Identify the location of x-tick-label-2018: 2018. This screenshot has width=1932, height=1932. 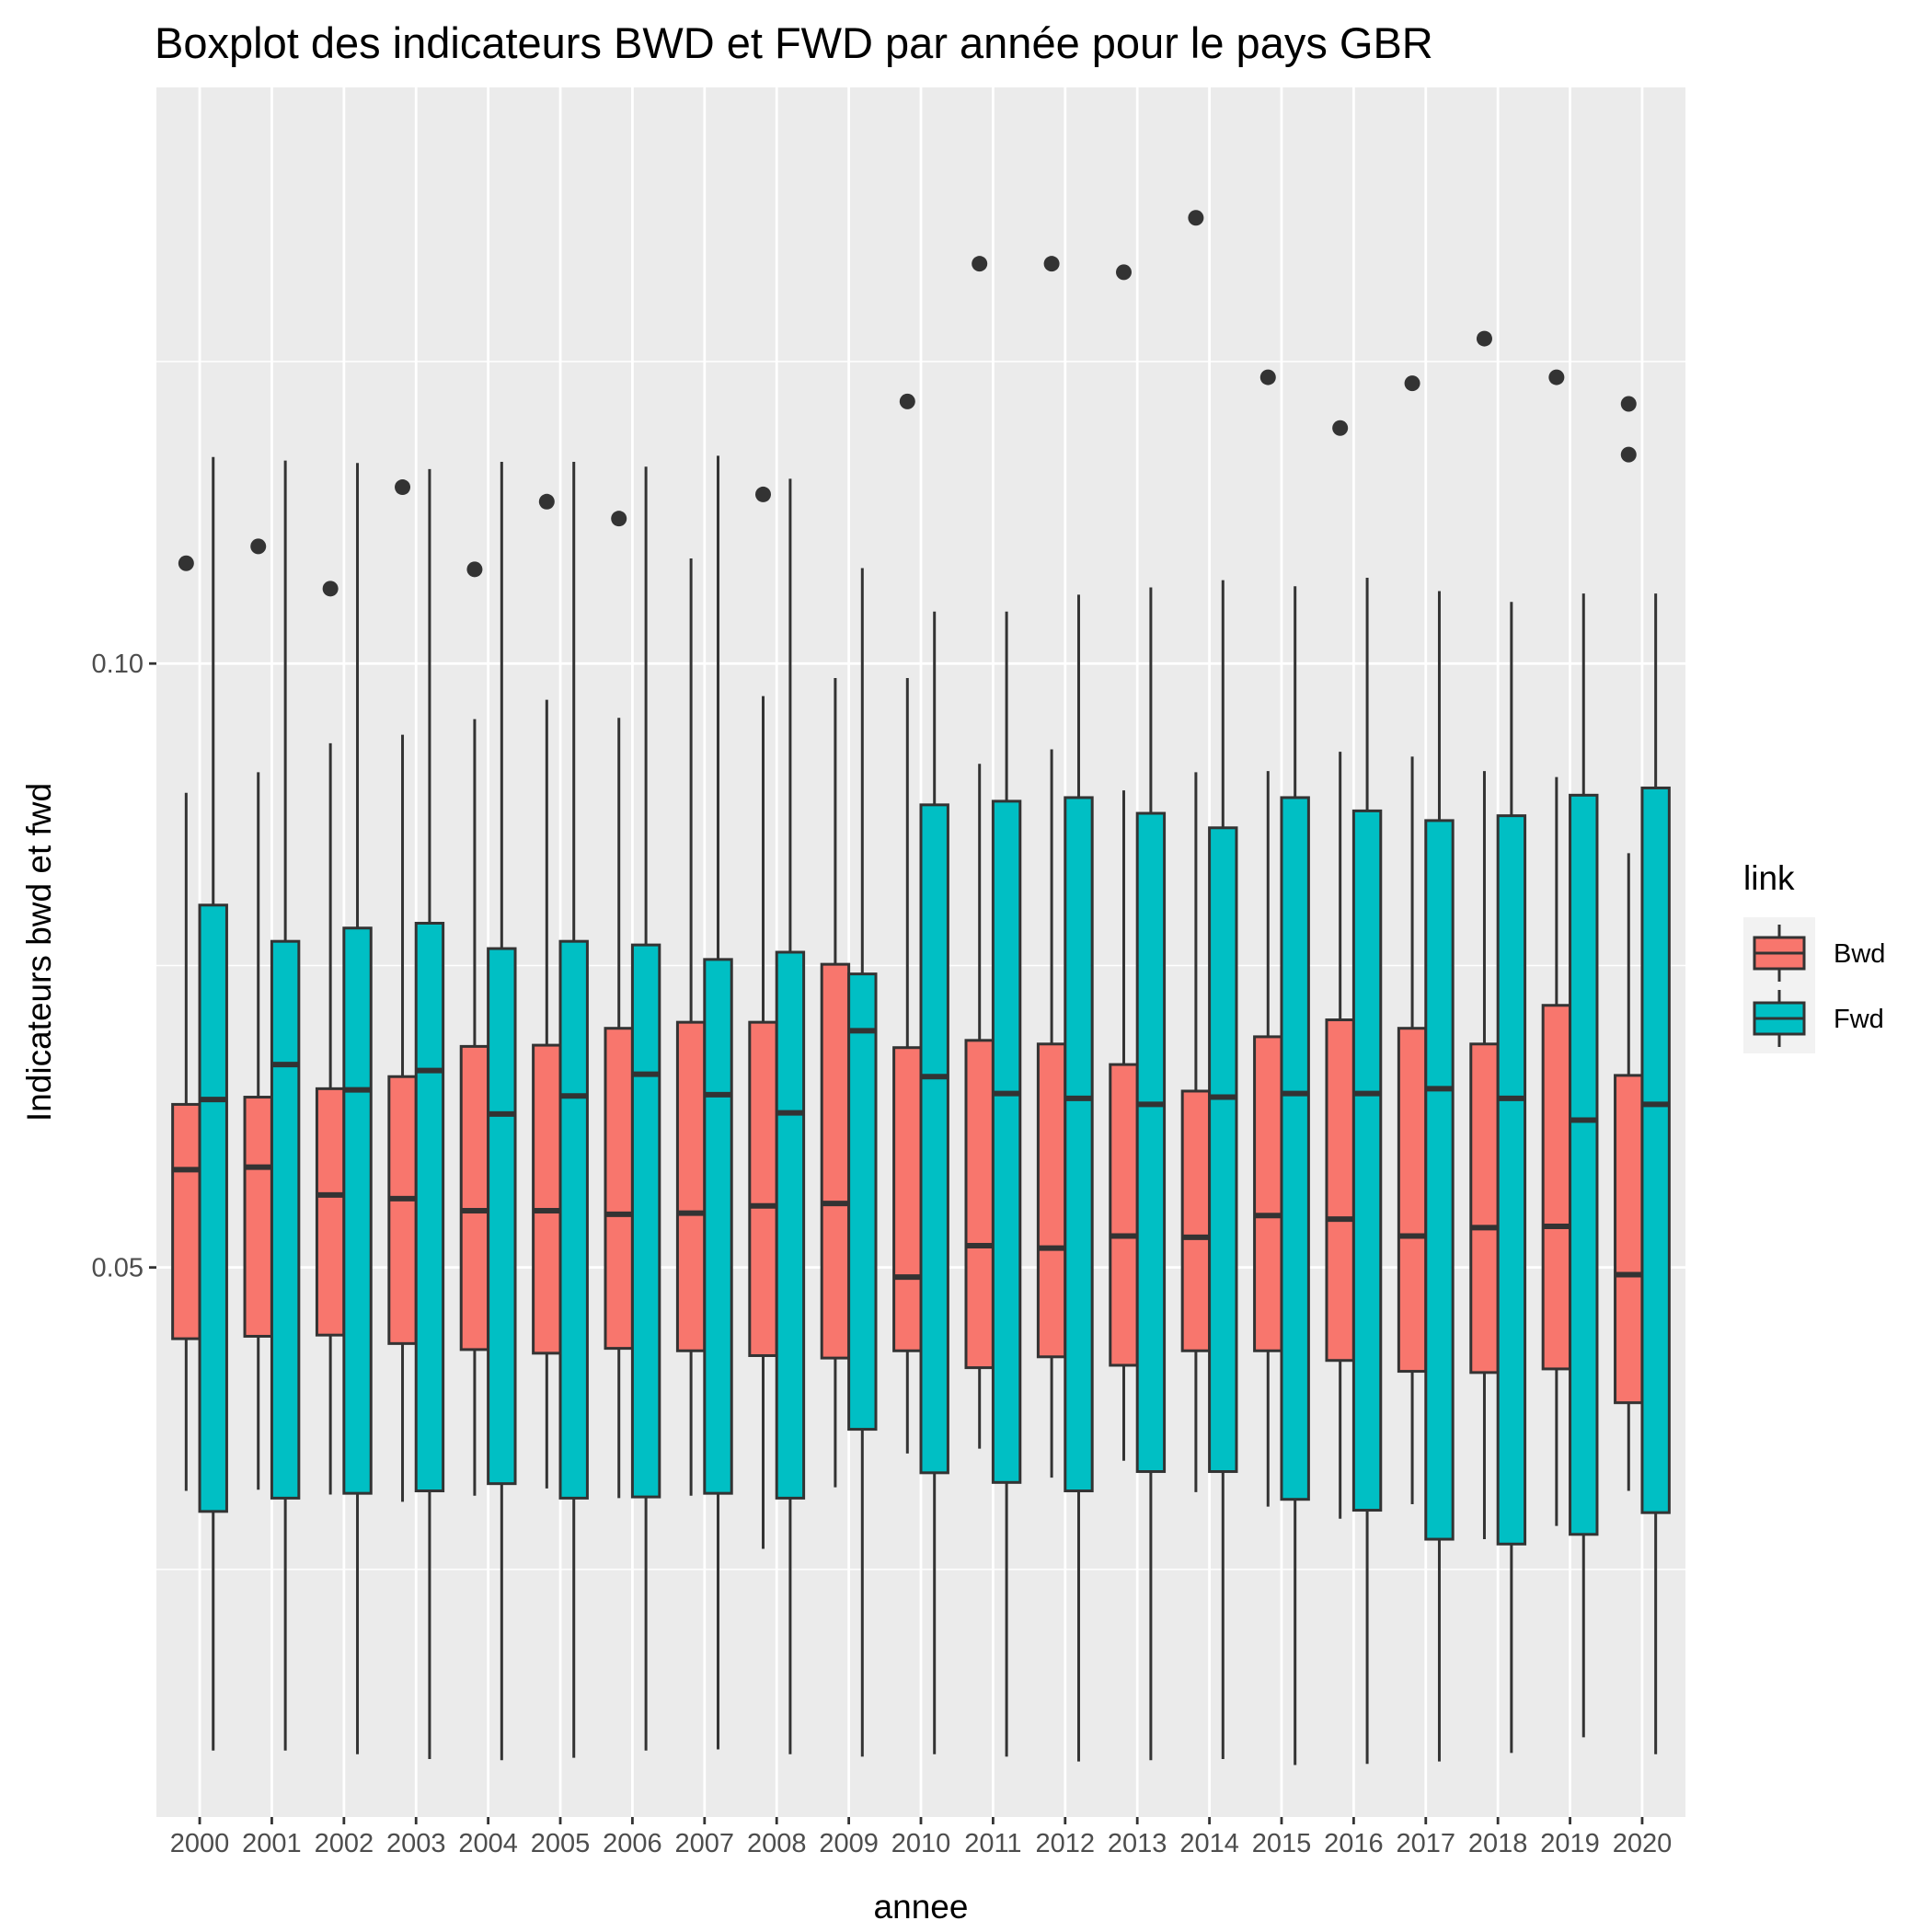
(1498, 1843).